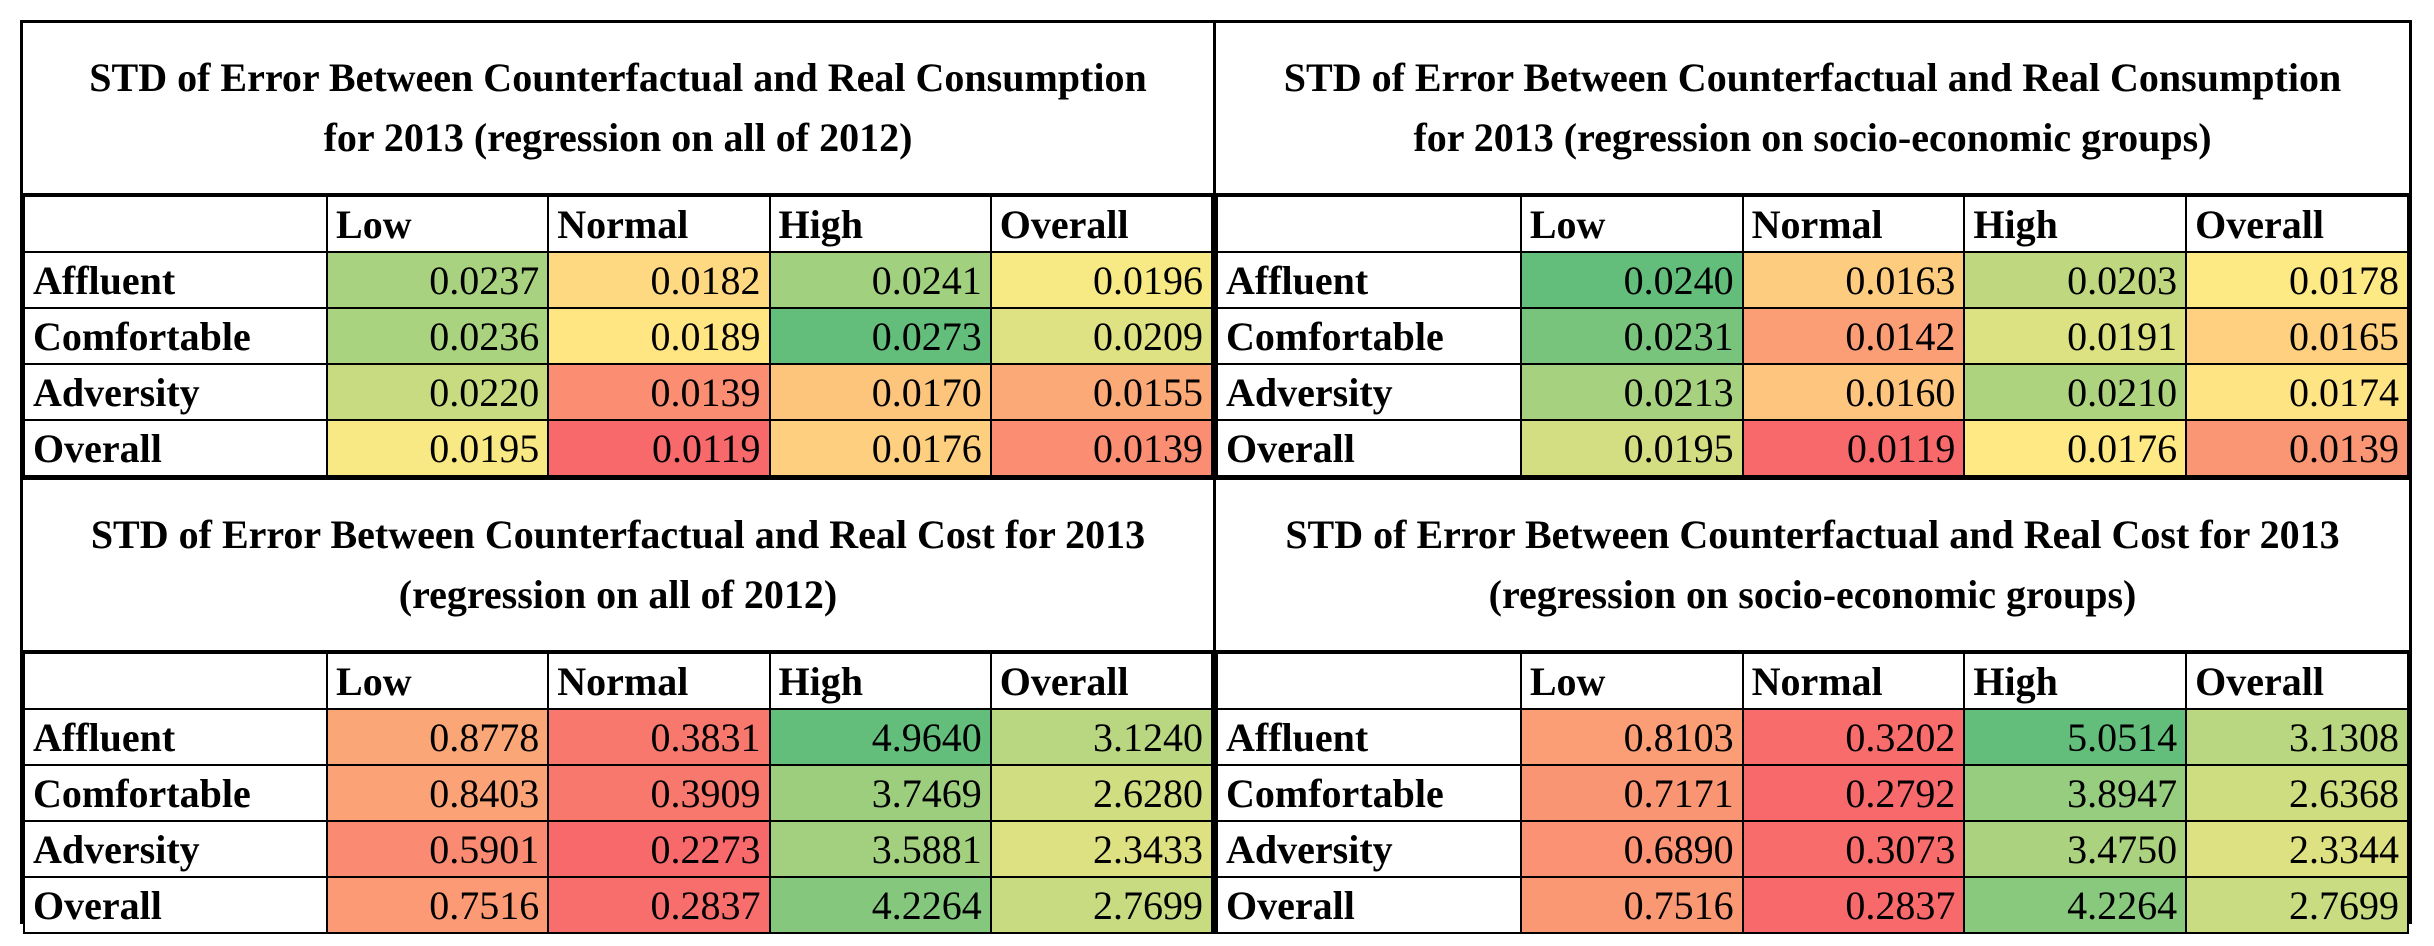 The width and height of the screenshot is (2434, 946). What do you see at coordinates (1853, 793) in the screenshot?
I see `value-cell: 0.2792` at bounding box center [1853, 793].